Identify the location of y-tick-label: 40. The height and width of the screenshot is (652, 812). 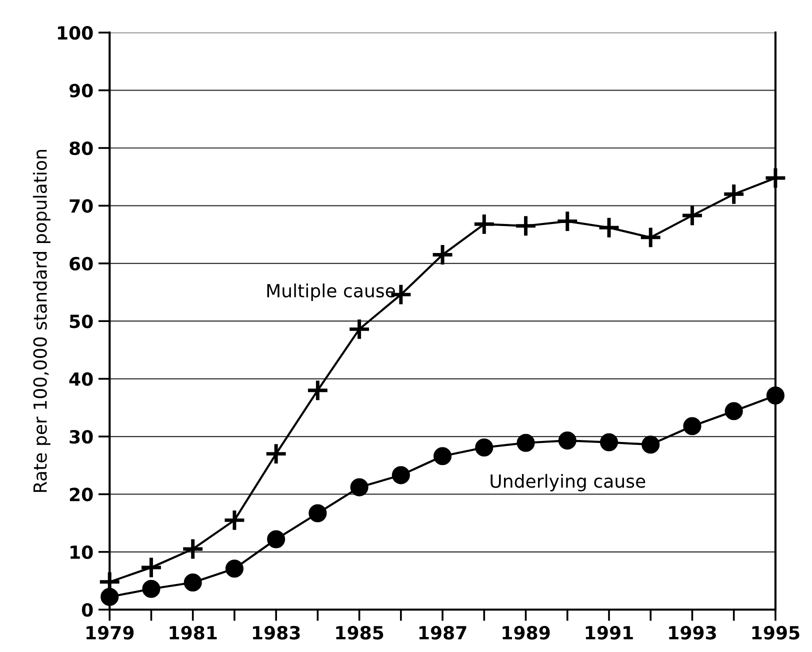
(81, 379).